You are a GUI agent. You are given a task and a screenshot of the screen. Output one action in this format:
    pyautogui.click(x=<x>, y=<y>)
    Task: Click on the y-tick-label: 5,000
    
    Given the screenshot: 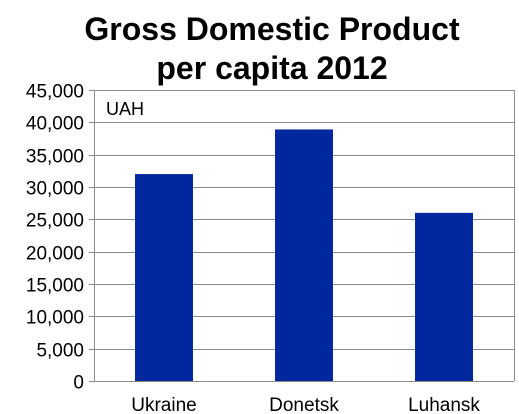 What is the action you would take?
    pyautogui.click(x=60, y=351)
    